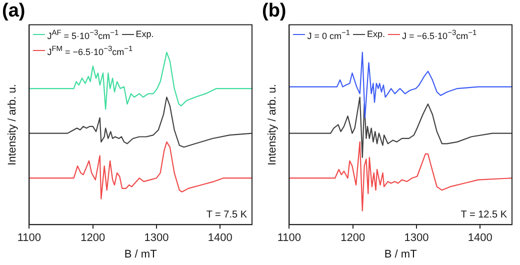  What do you see at coordinates (83, 34) in the screenshot?
I see `legend-label: J$^{AF}$ = 5·10$^{−3}$cm$^{−1}$` at bounding box center [83, 34].